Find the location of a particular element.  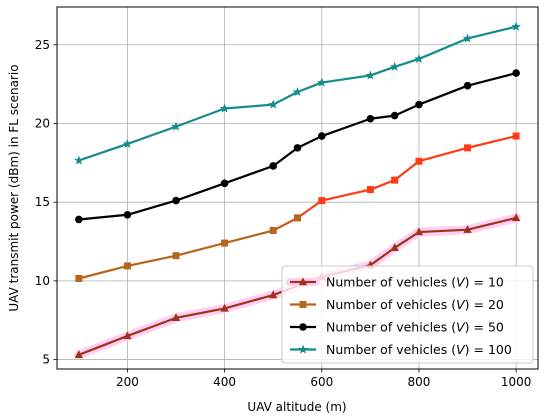

y-tick-label: 10 is located at coordinates (42, 281).